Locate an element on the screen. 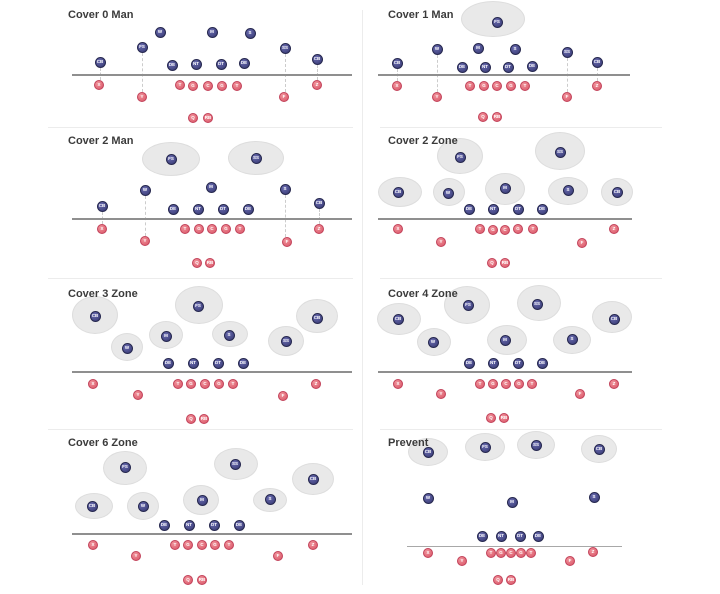  panel-title-cover-2-man: Cover 2 Man is located at coordinates (101, 141).